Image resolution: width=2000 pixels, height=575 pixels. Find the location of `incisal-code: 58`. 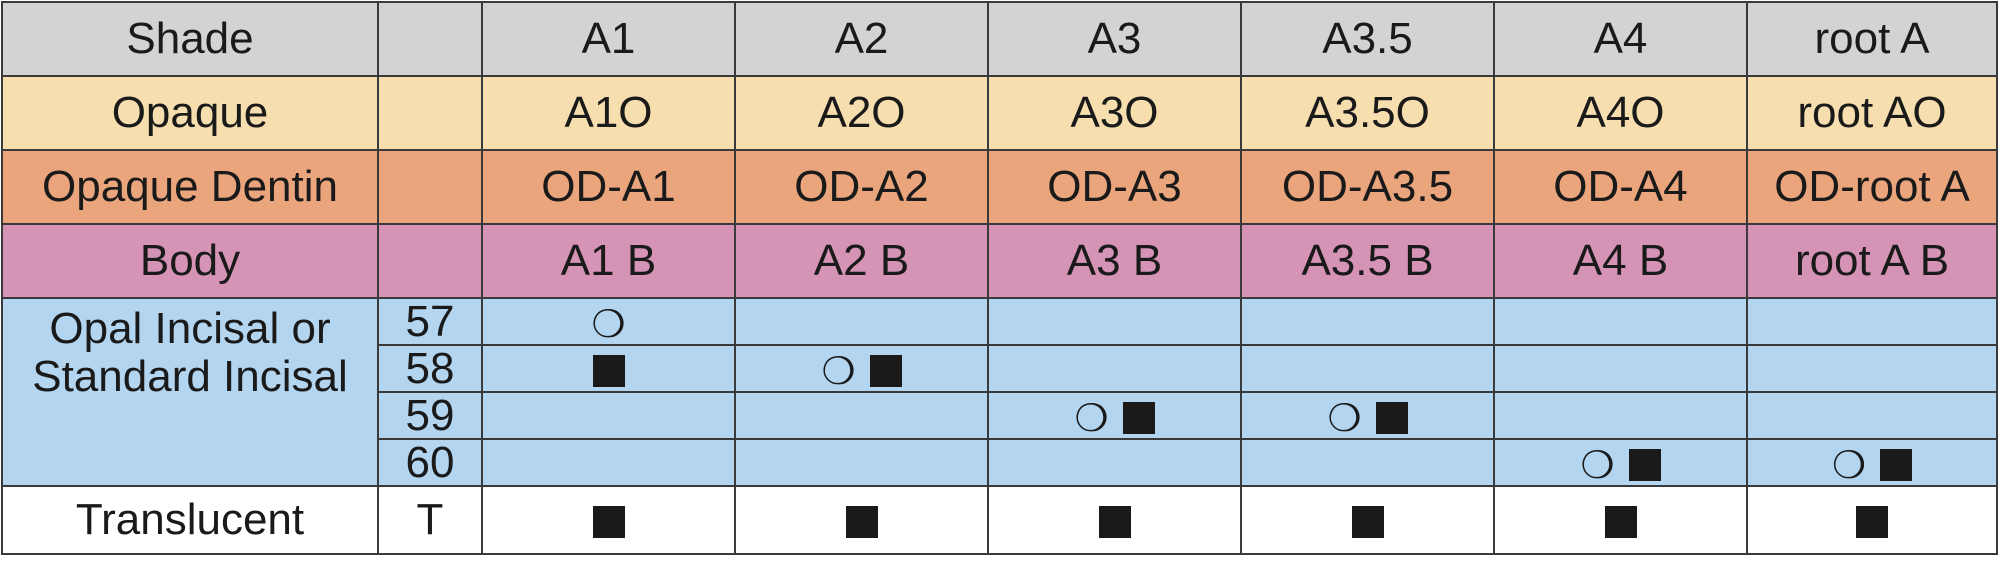

incisal-code: 58 is located at coordinates (430, 368).